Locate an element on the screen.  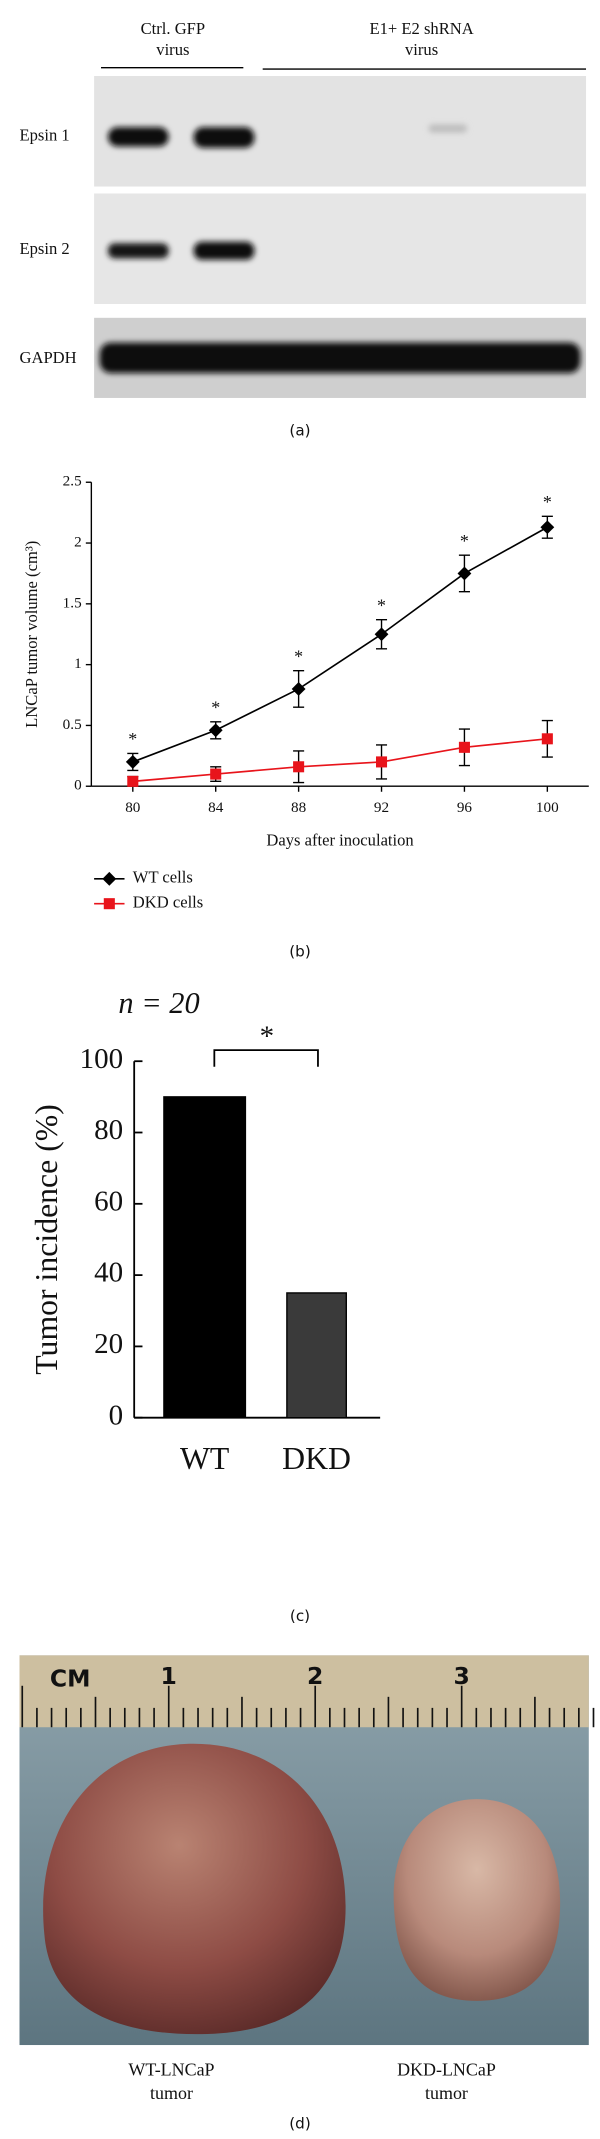
x-tick-label: WT is located at coordinates (204, 1458).